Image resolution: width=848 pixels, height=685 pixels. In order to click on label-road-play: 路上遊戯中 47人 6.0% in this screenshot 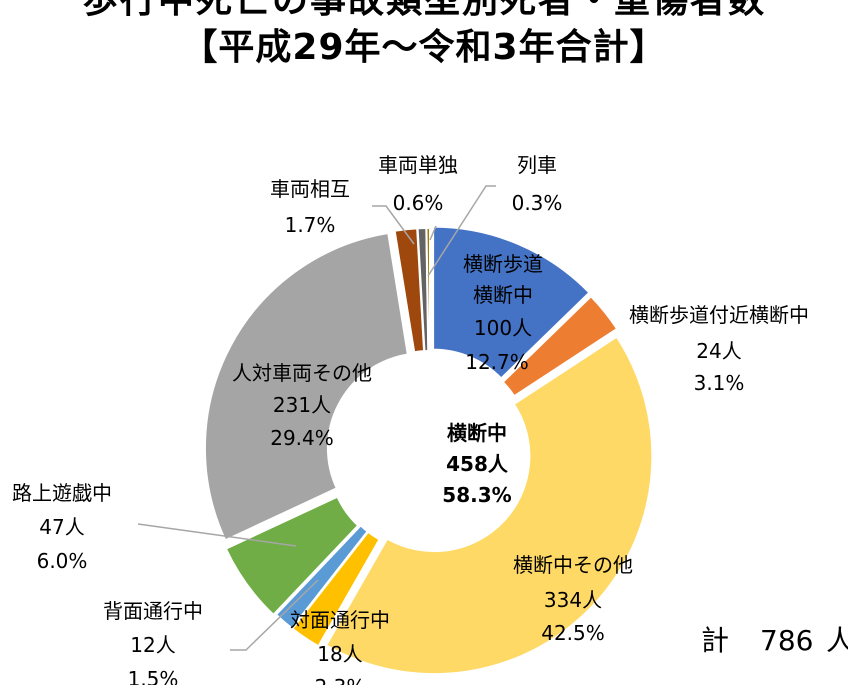, I will do `click(62, 527)`.